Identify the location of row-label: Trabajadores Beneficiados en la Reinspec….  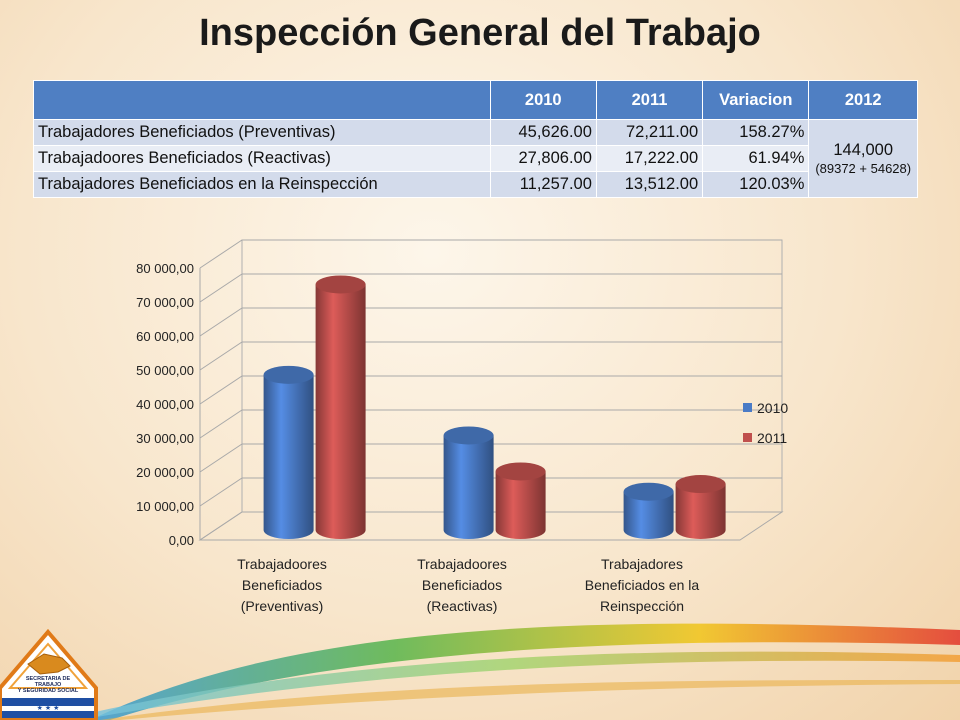
(262, 184).